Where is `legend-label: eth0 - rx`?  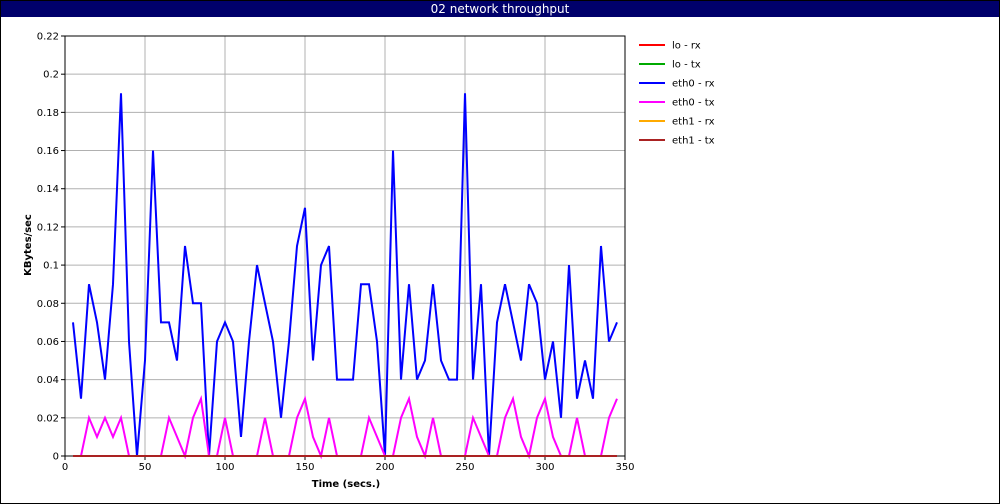
legend-label: eth0 - rx is located at coordinates (693, 84).